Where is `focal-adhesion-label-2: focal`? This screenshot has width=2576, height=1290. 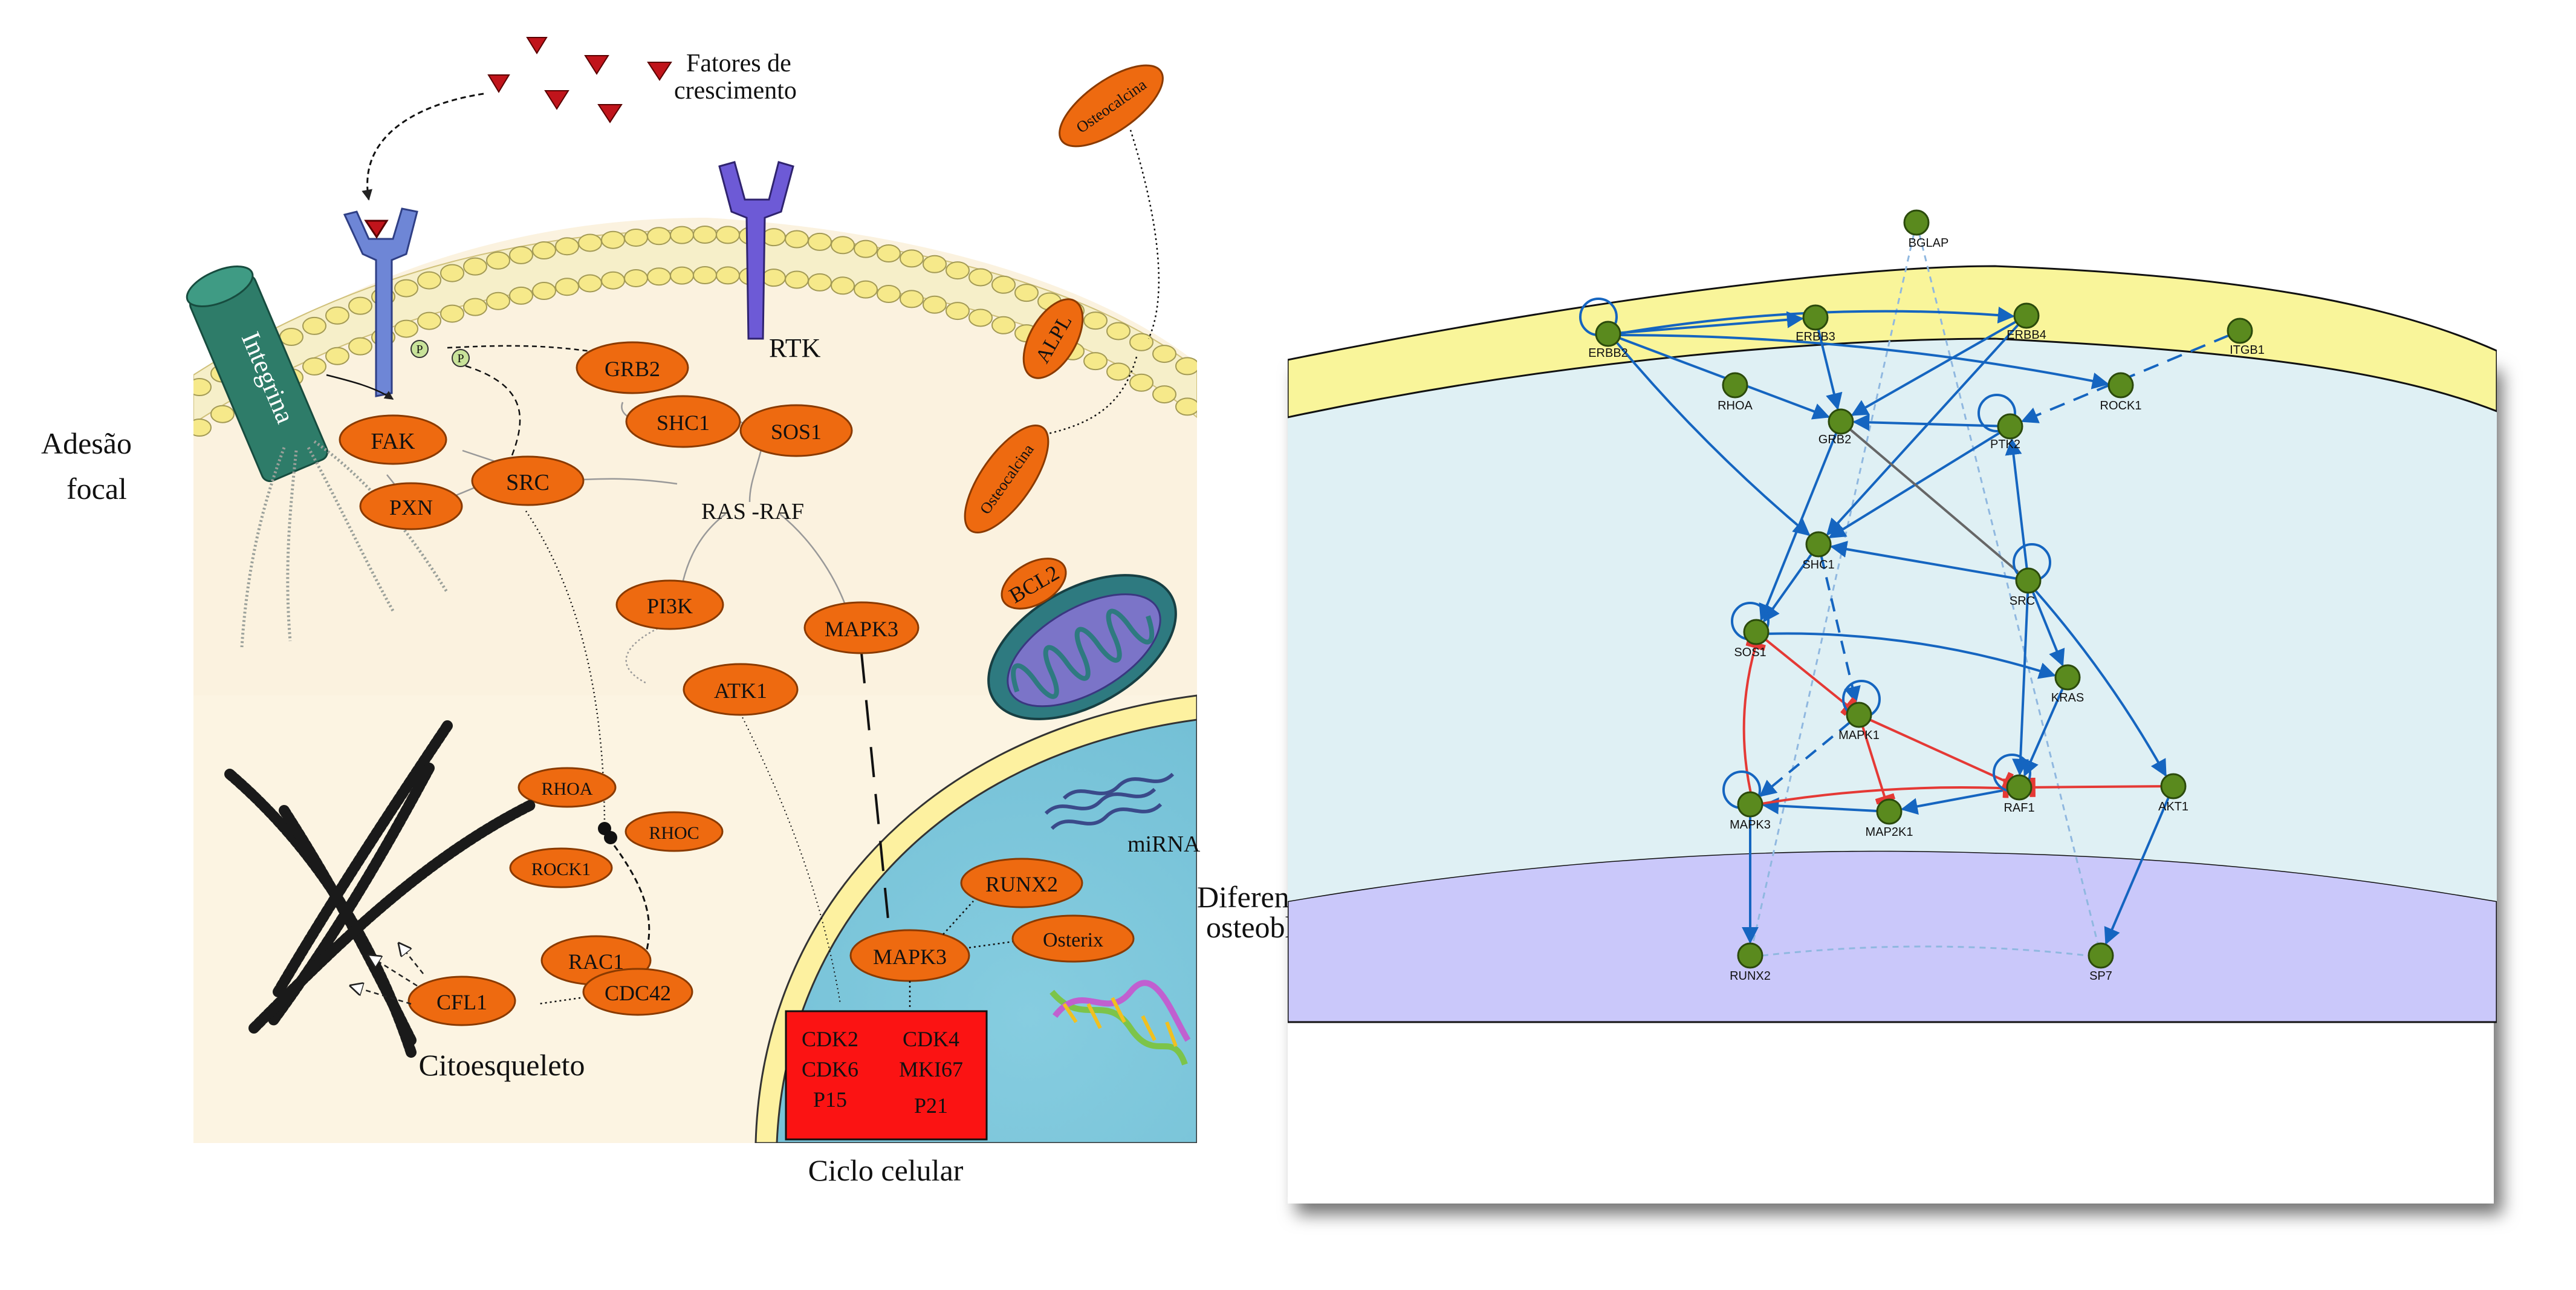
focal-adhesion-label-2: focal is located at coordinates (97, 489).